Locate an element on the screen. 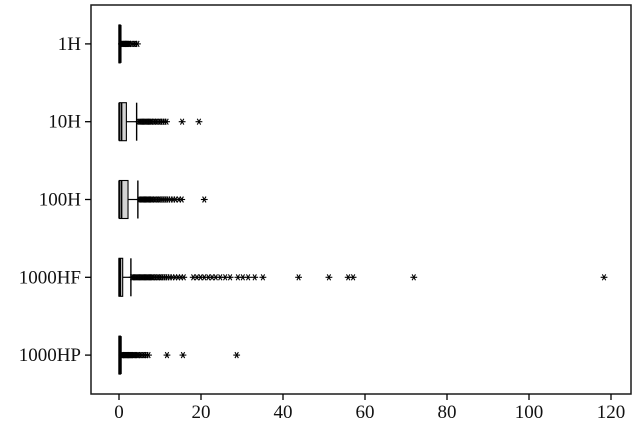  category-label: 10H is located at coordinates (64, 122).